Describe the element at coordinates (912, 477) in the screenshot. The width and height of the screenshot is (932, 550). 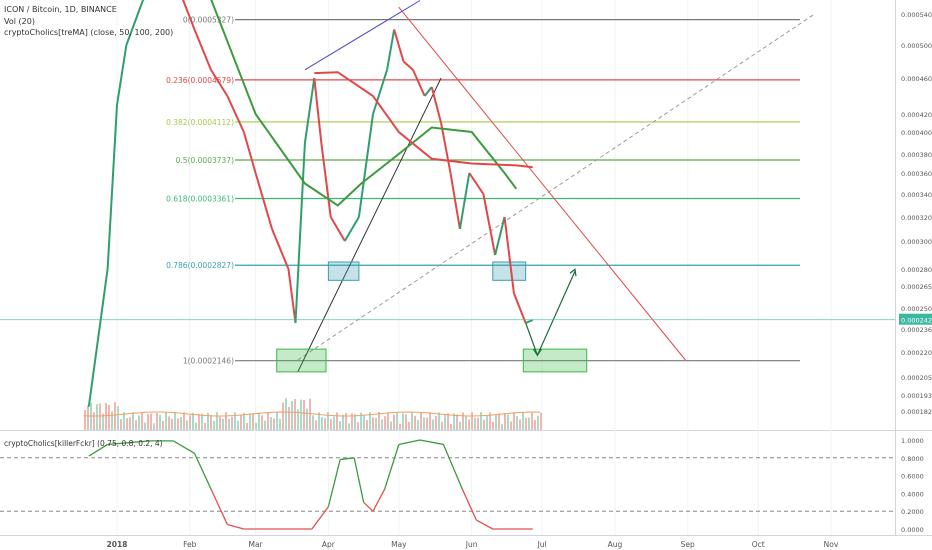
I see `oscillator-axis-tick: 0.6000` at that location.